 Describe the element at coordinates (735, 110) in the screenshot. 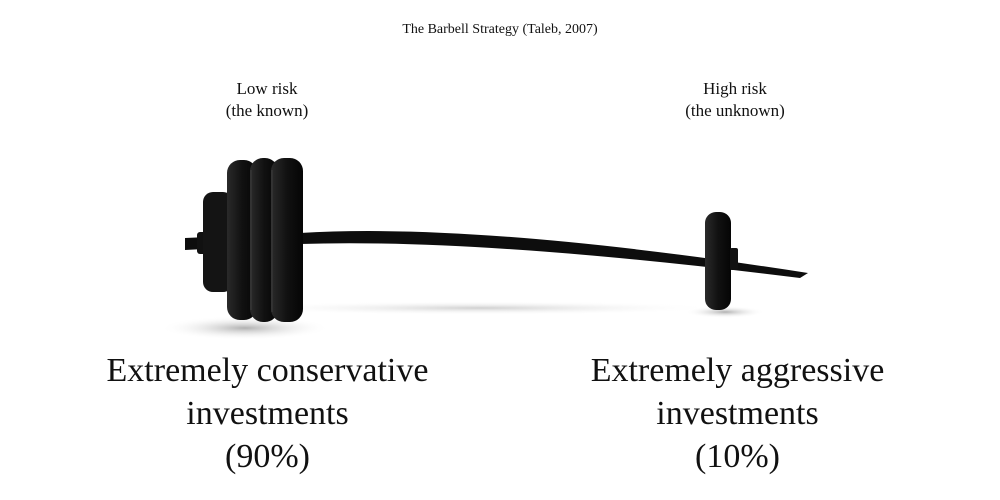

I see `high-risk-line2: (the unknown)` at that location.